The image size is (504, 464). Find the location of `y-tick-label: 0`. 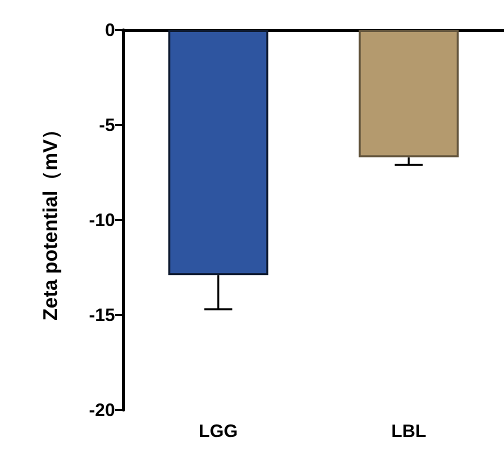

y-tick-label: 0 is located at coordinates (109, 30).